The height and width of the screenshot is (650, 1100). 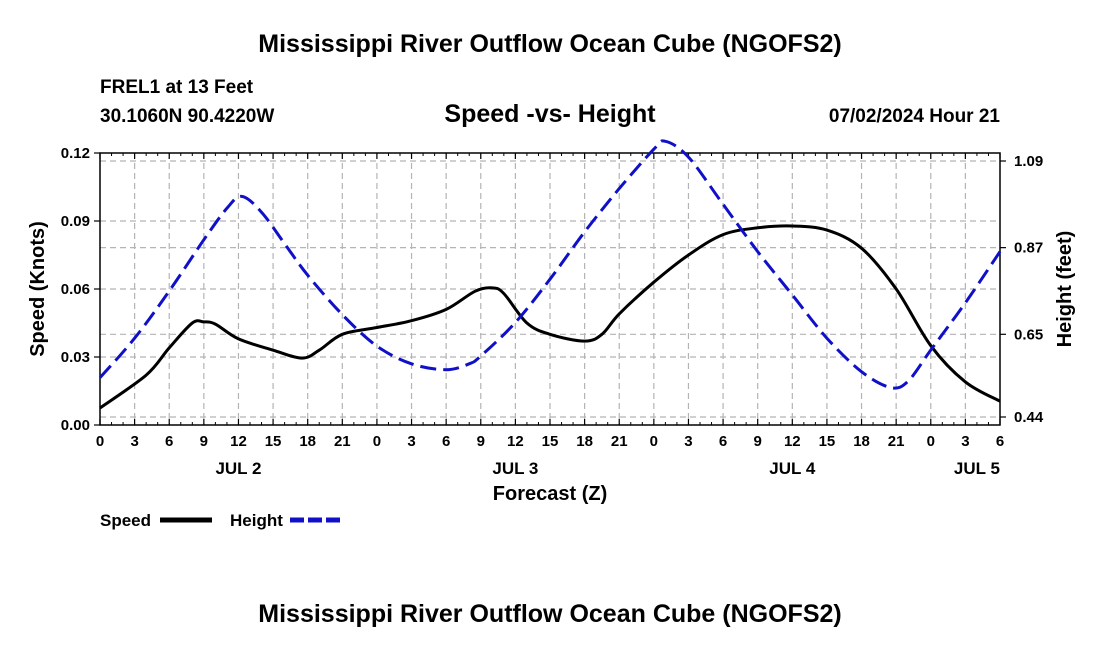 What do you see at coordinates (75, 425) in the screenshot?
I see `y-tick-label: 0.00` at bounding box center [75, 425].